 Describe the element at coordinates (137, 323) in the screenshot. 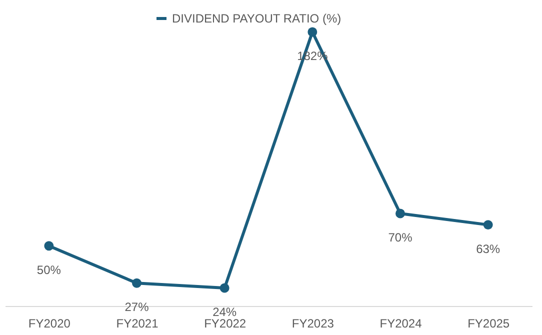

I see `x-tick-label: FY2021` at that location.